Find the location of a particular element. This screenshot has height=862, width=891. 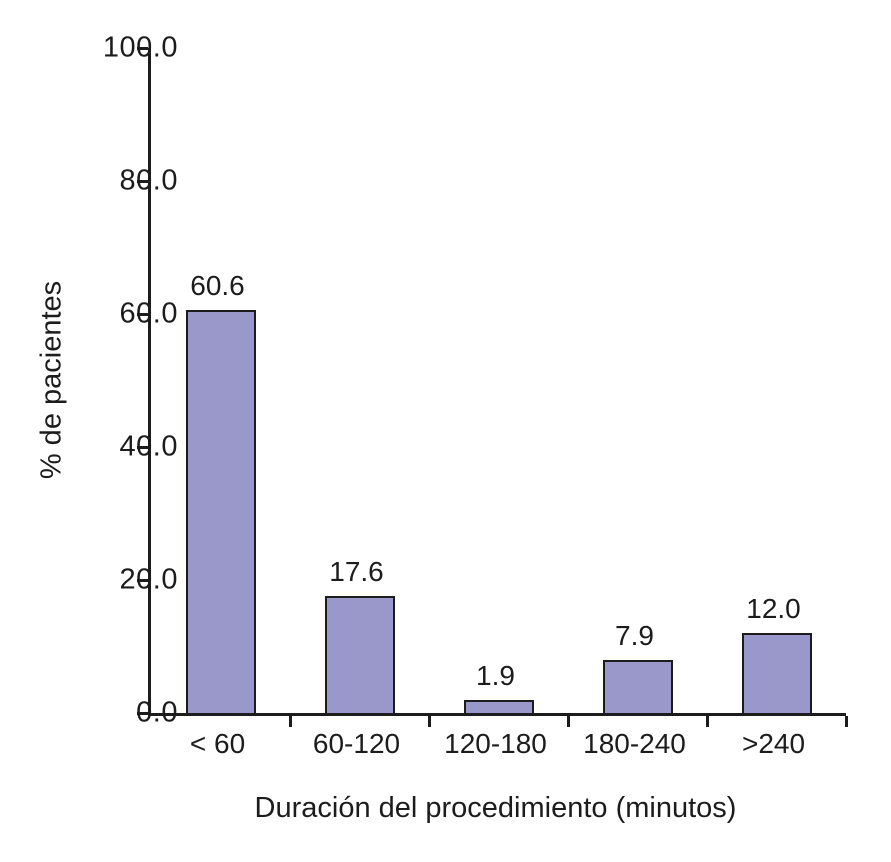

x-category-label: 60-120 is located at coordinates (356, 743).